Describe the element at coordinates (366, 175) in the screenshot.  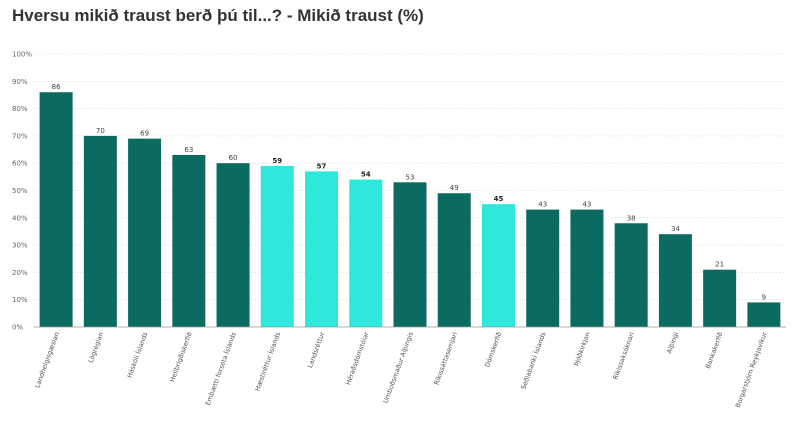
I see `data-label: 54` at that location.